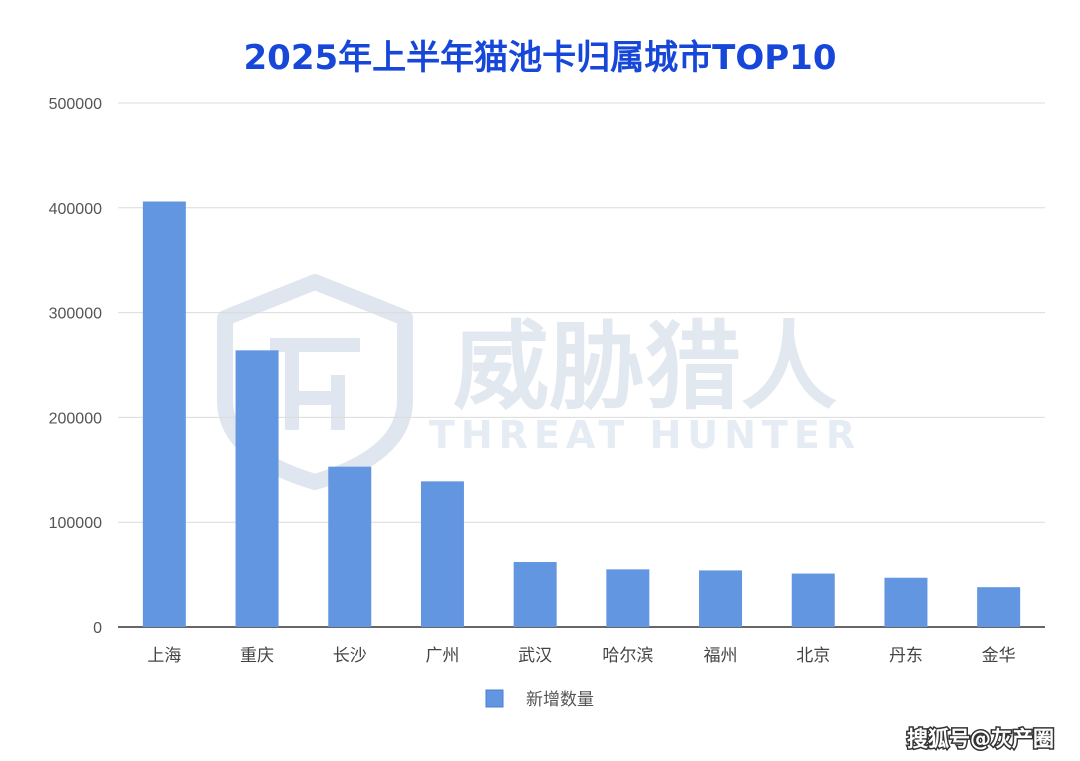 Image resolution: width=1080 pixels, height=761 pixels. Describe the element at coordinates (721, 598) in the screenshot. I see `bar-福州` at that location.